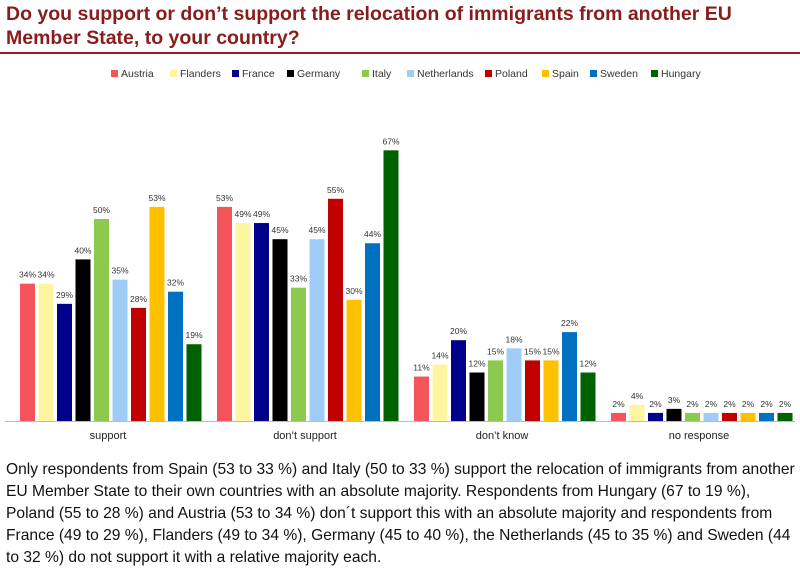 The image size is (800, 578). Describe the element at coordinates (390, 141) in the screenshot. I see `data-label: 67%` at that location.